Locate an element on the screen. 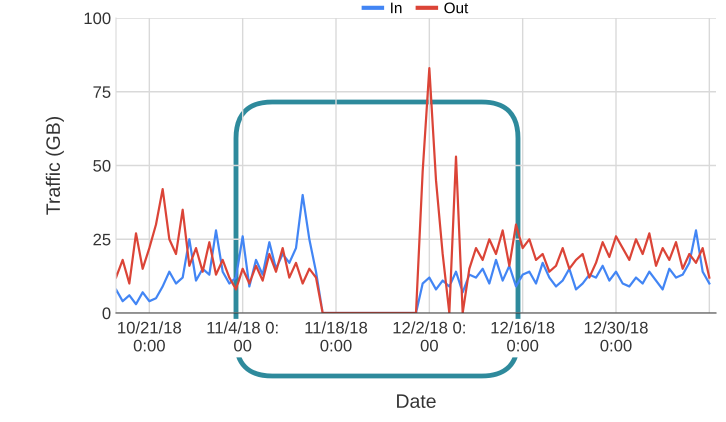 This screenshot has width=726, height=422. y-axis-title: Traffic (GB) is located at coordinates (55, 166).